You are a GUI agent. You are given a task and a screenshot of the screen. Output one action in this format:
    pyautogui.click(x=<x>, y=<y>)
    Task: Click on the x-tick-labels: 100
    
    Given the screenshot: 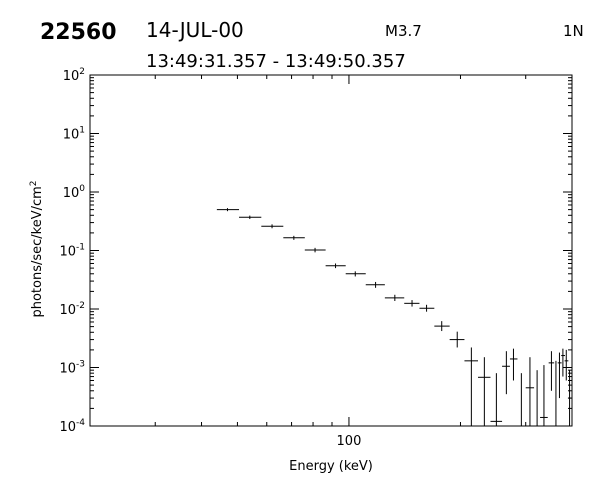 What is the action you would take?
    pyautogui.click(x=349, y=441)
    